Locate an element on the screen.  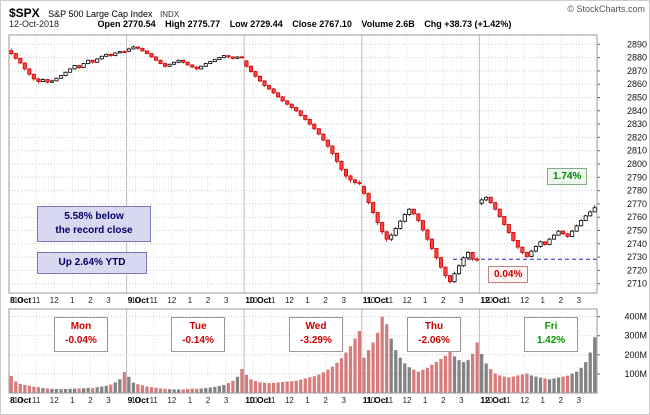
day-name: Mon is located at coordinates (81, 326).